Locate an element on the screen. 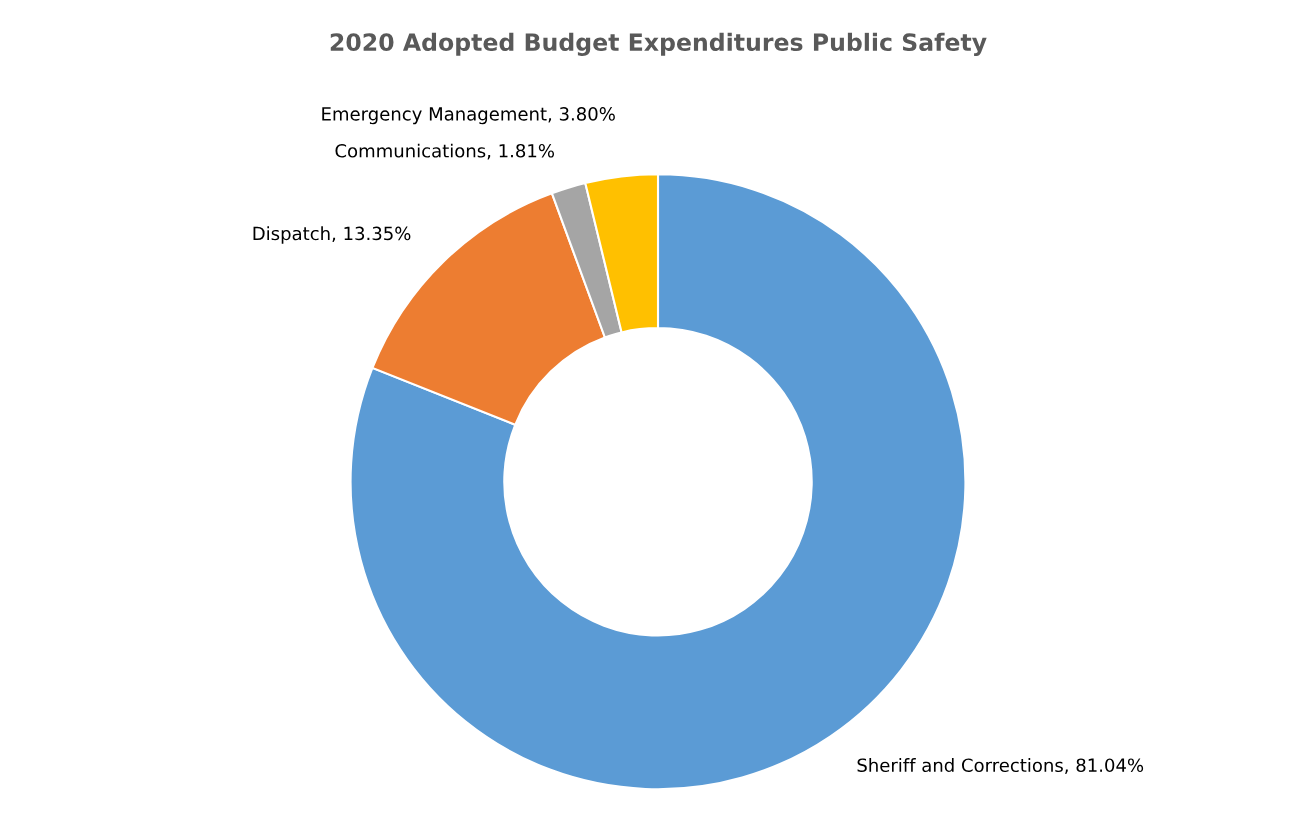 This screenshot has width=1316, height=821. slice-label: Dispatch, 13.35% is located at coordinates (332, 235).